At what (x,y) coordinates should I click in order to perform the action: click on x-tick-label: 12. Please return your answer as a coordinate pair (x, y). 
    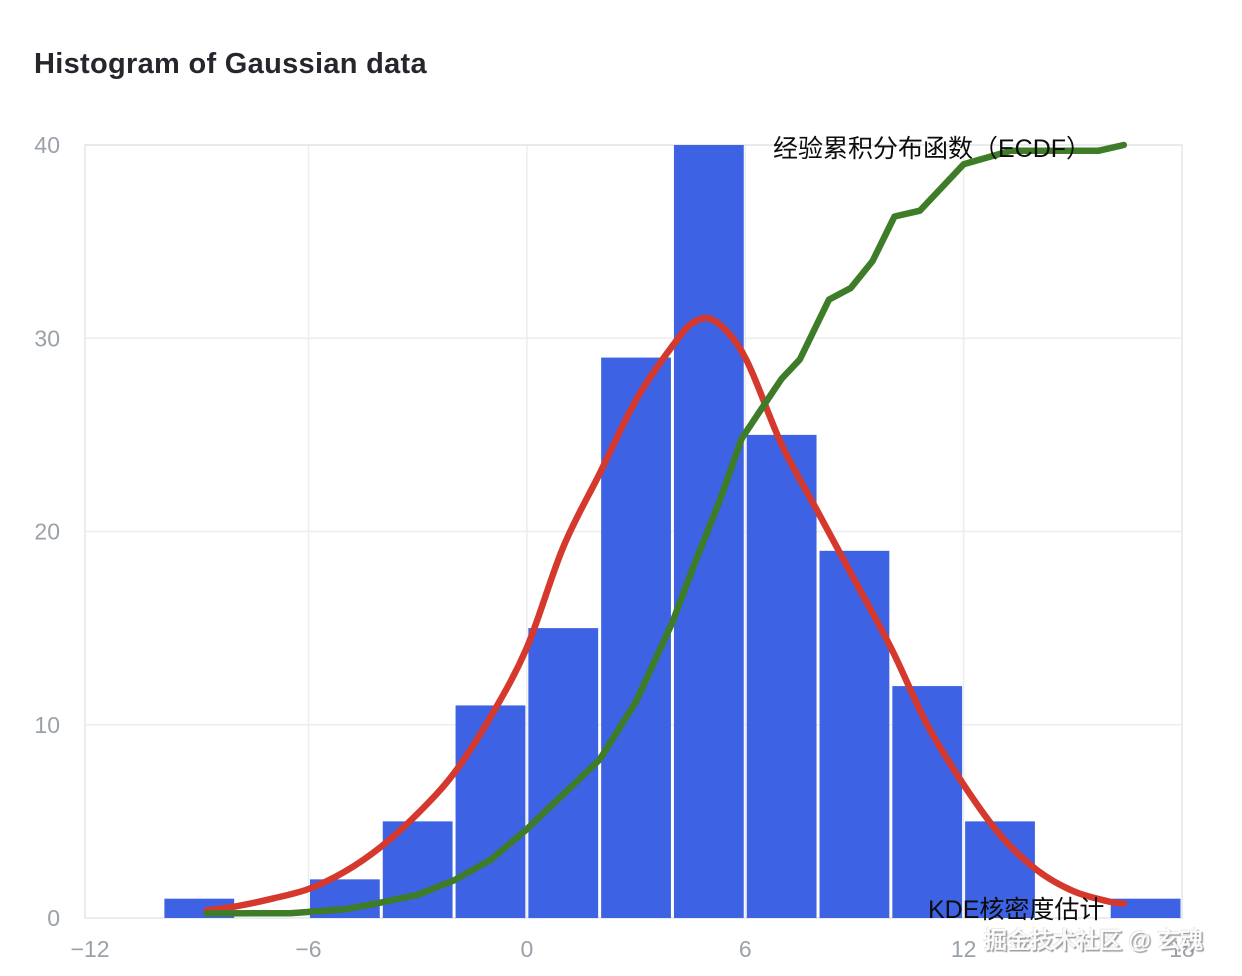
    Looking at the image, I should click on (964, 949).